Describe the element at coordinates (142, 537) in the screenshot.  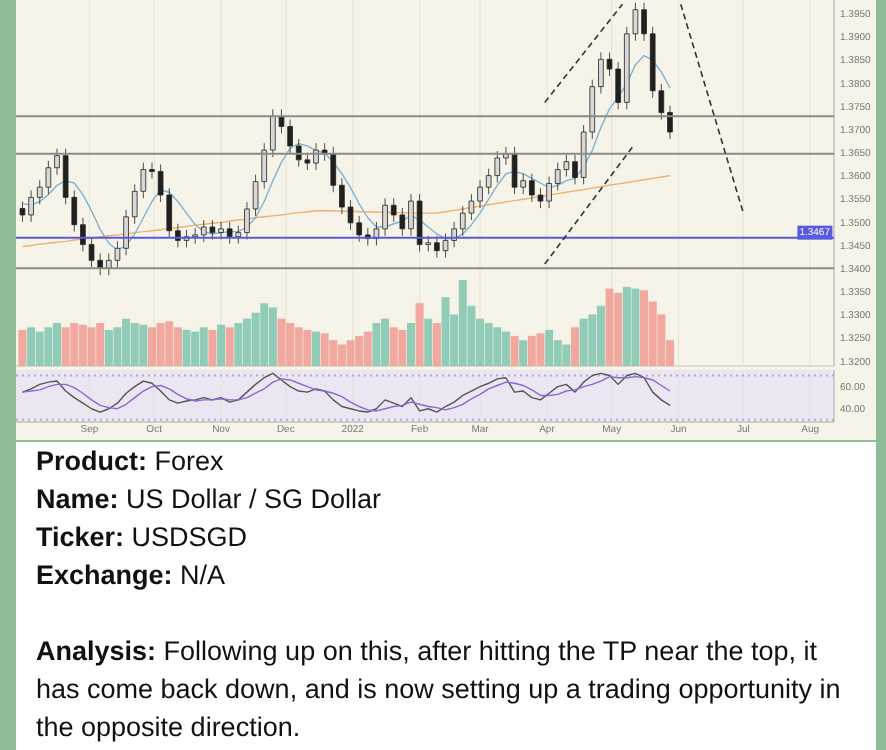
I see `text: Ticker: USDSGD` at that location.